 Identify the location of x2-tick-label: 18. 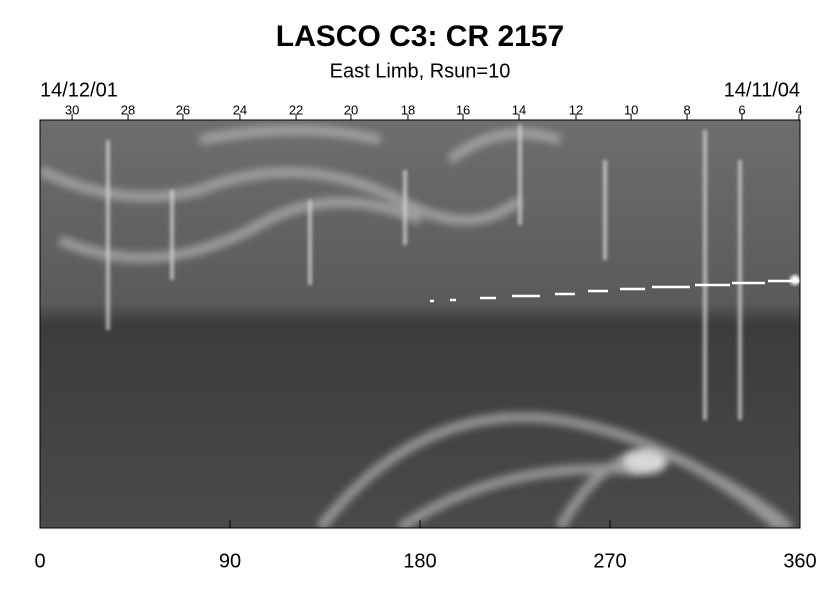
(408, 109).